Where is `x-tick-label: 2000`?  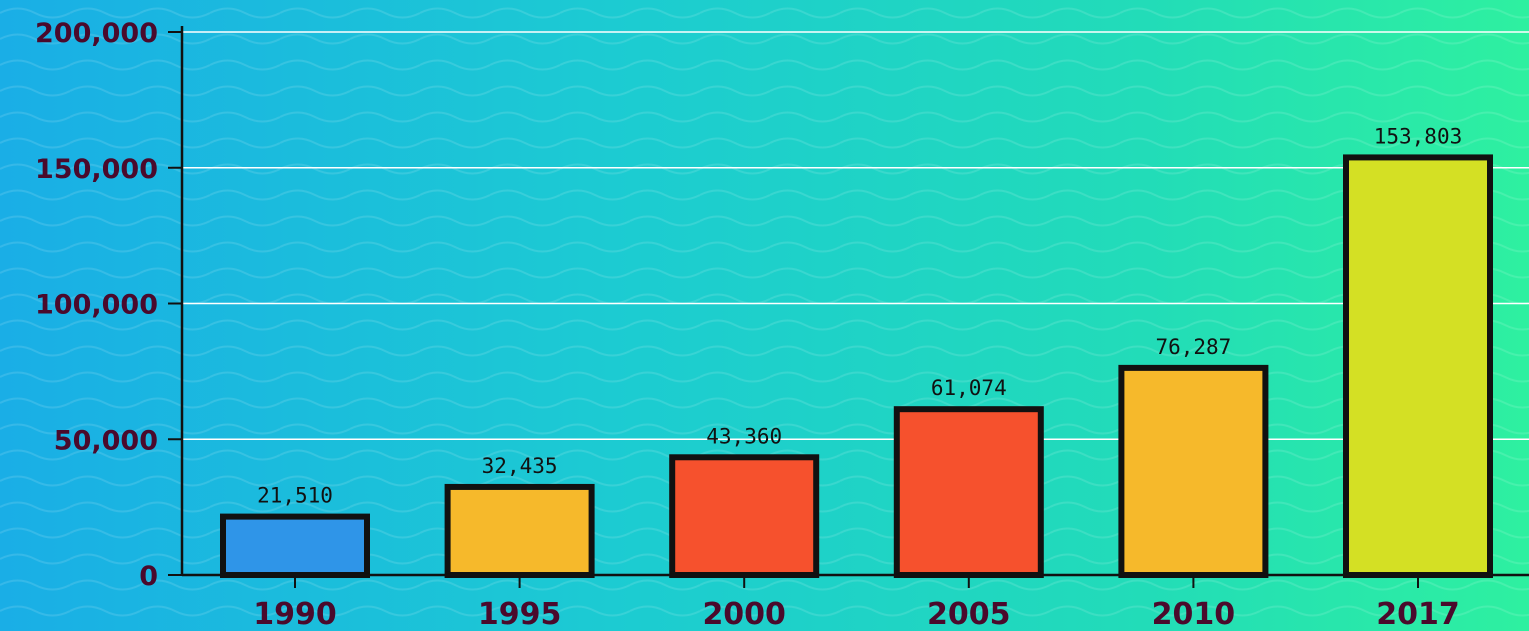
x-tick-label: 2000 is located at coordinates (744, 614).